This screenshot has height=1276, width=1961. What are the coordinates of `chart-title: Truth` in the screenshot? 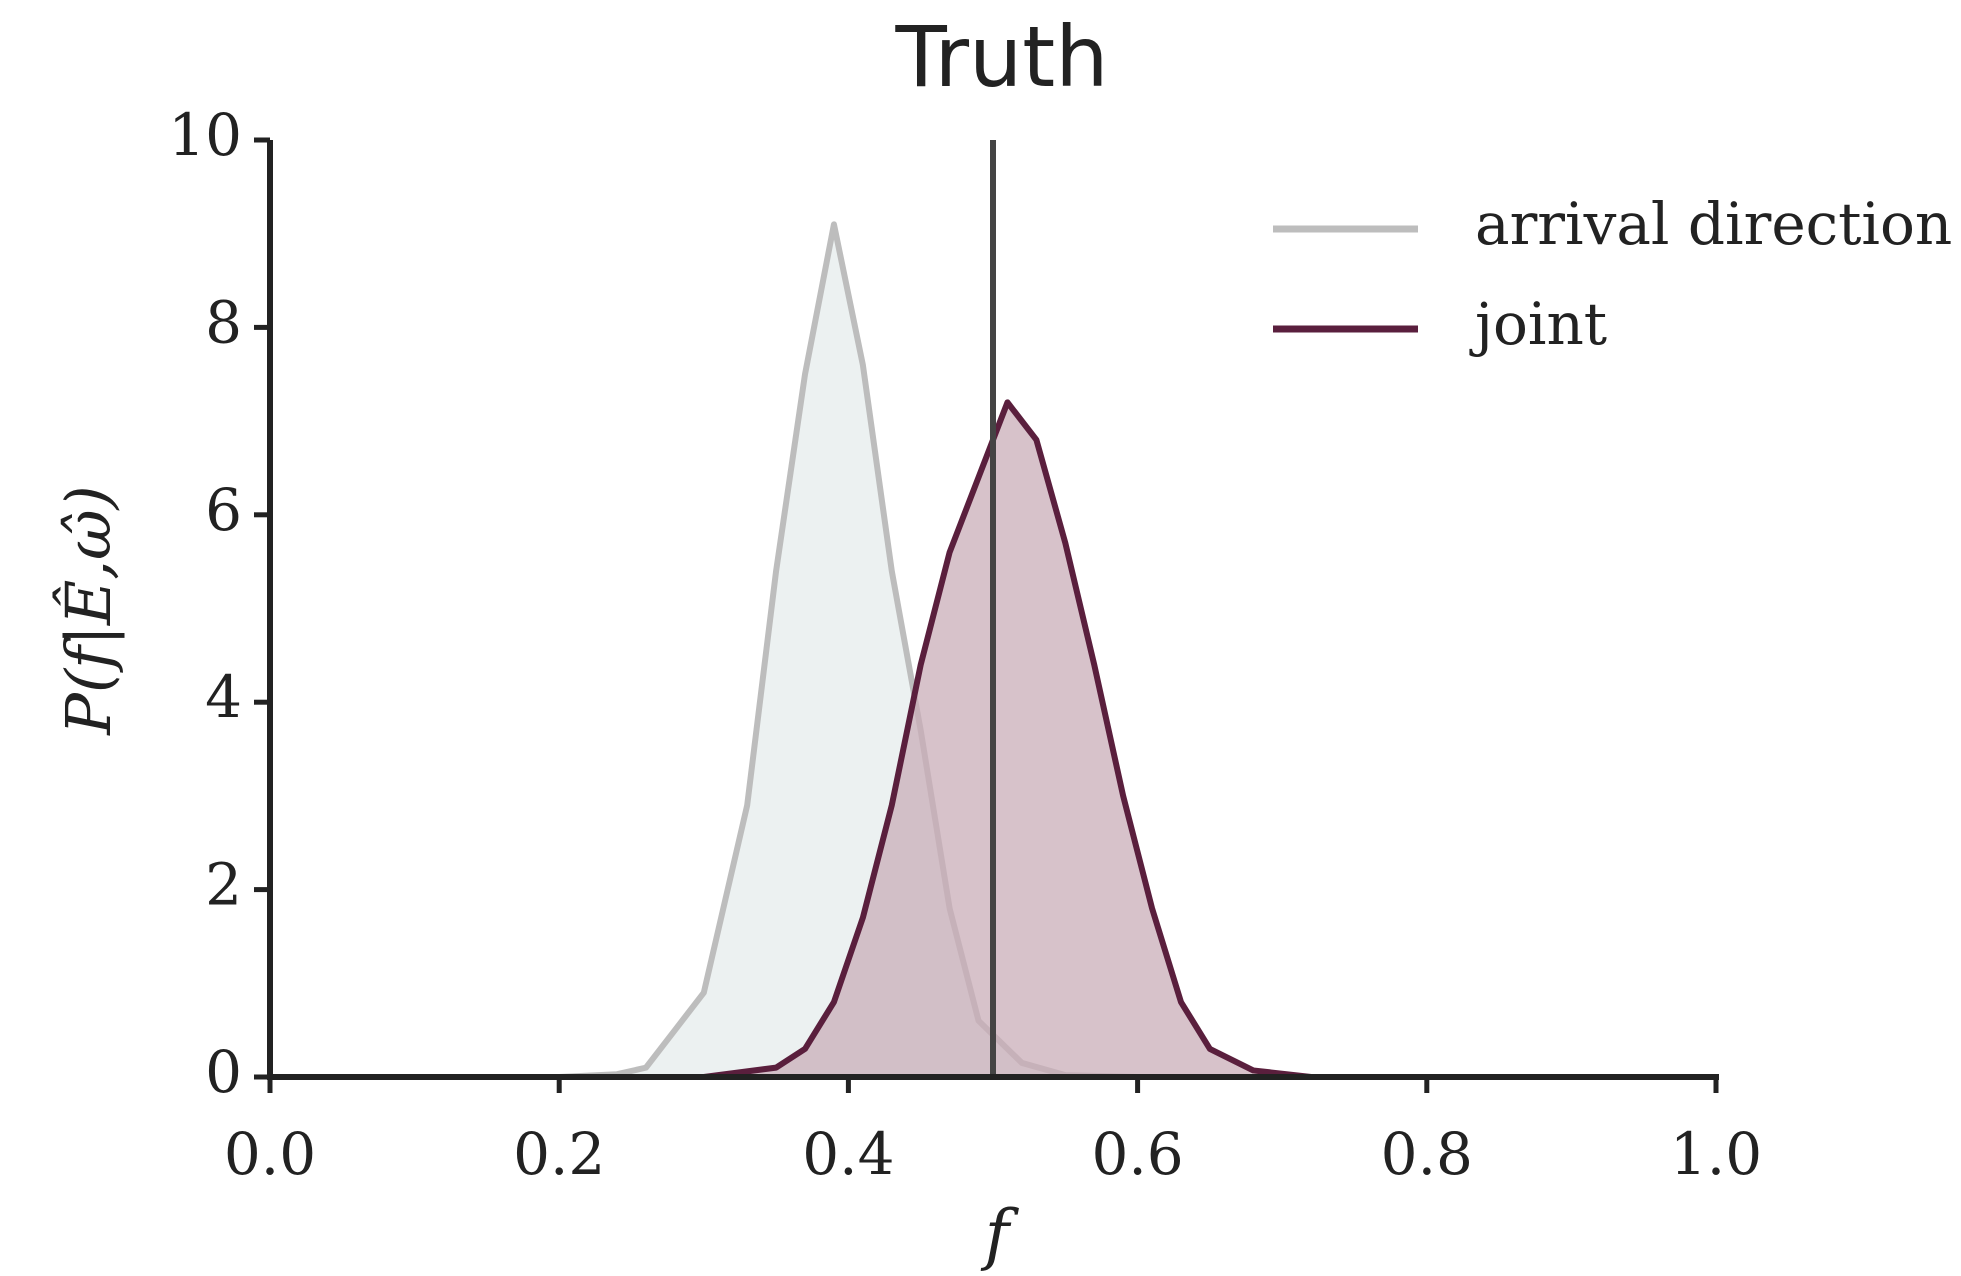 It's located at (1002, 57).